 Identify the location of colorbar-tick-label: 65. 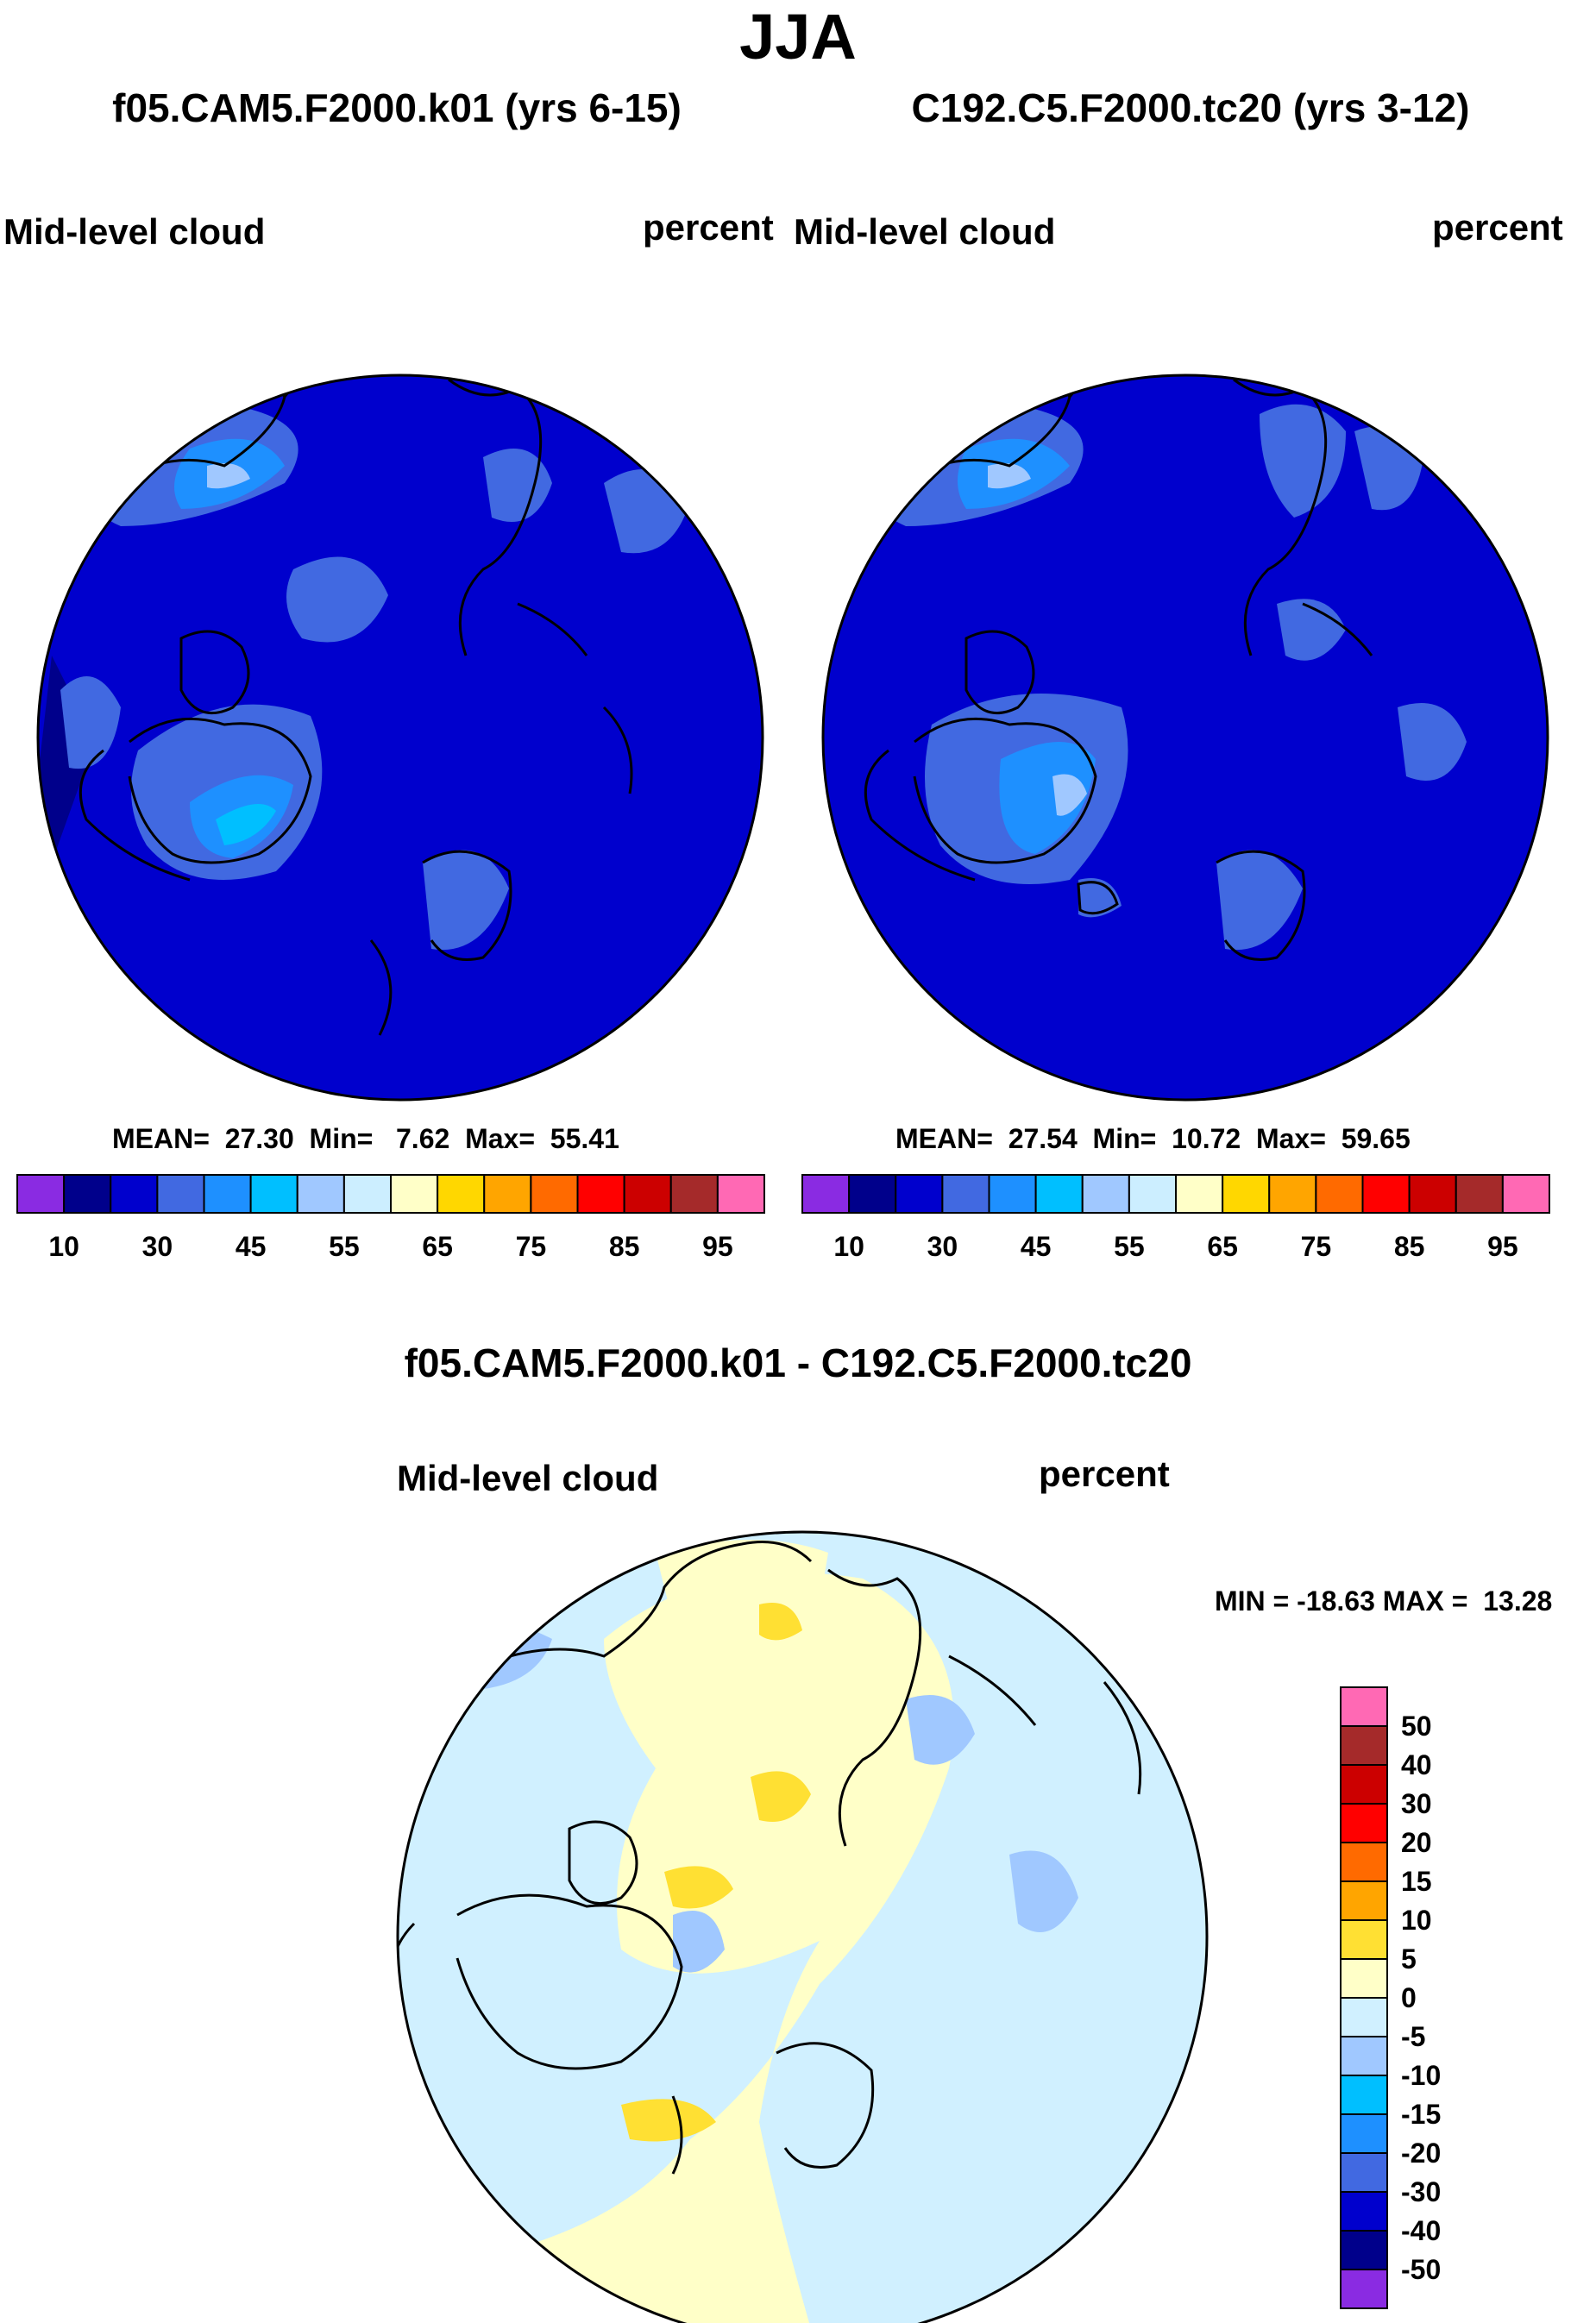
(437, 1246).